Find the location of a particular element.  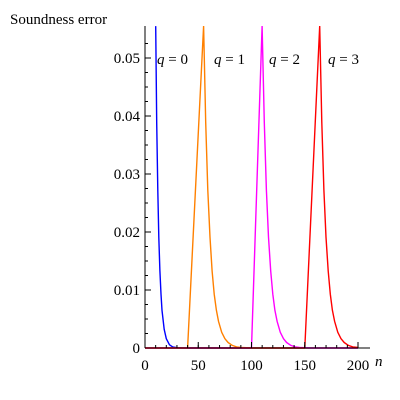

curve-label-q1: q = 1 is located at coordinates (229, 60).